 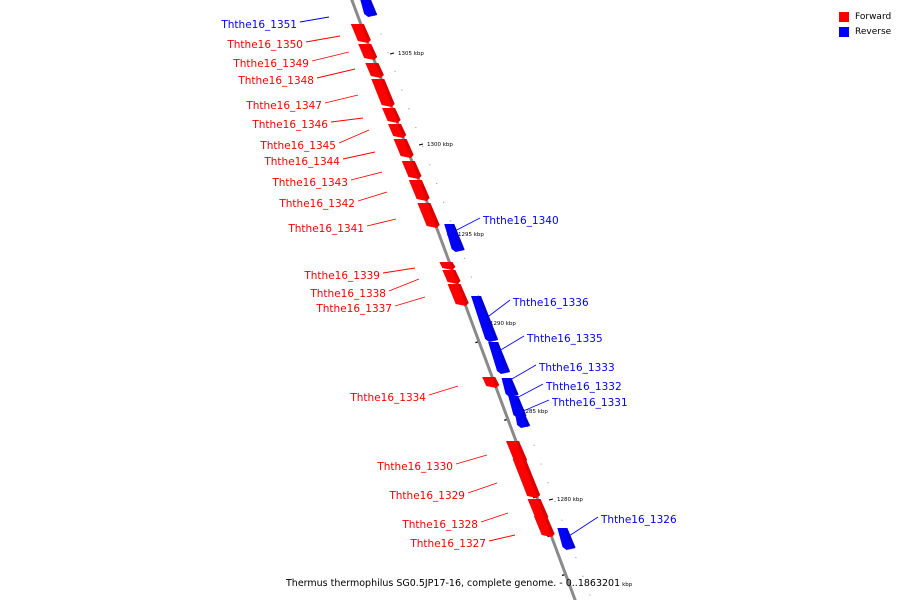 I want to click on gene-label: Ththe16_1335, so click(x=564, y=339).